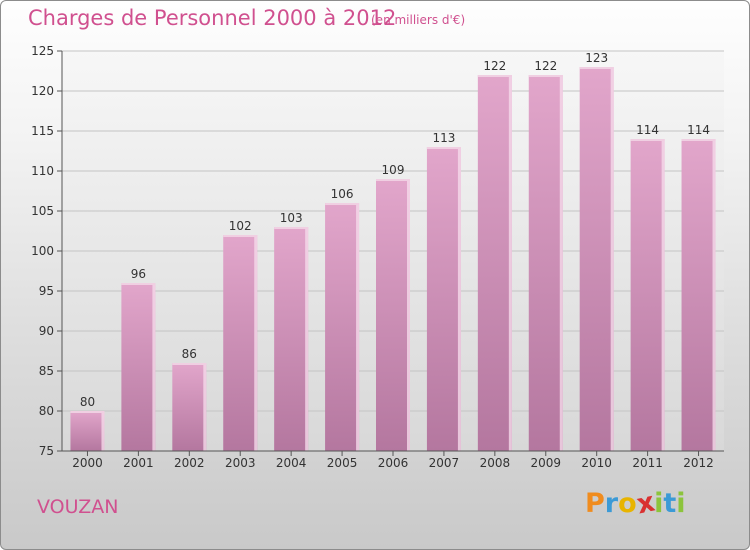 The height and width of the screenshot is (550, 750). What do you see at coordinates (670, 503) in the screenshot?
I see `logo-letter: t` at bounding box center [670, 503].